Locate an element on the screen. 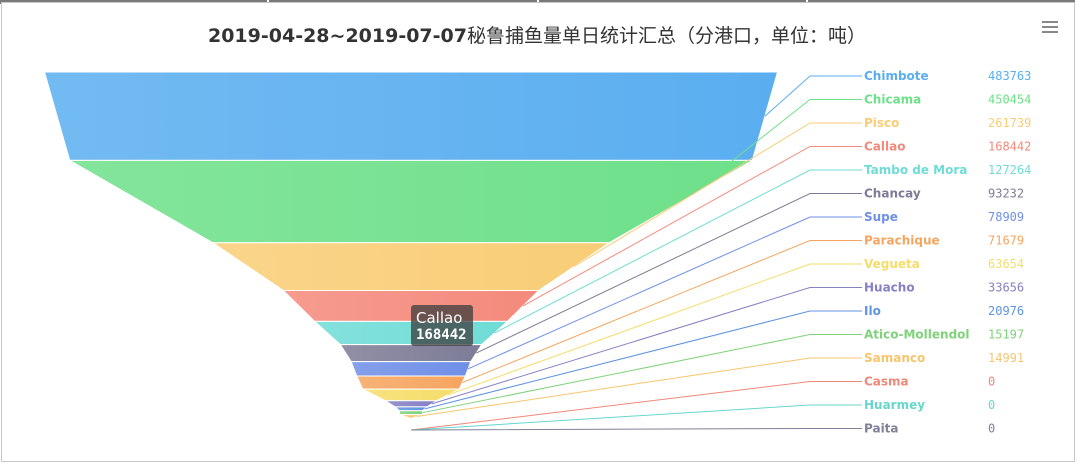 The height and width of the screenshot is (468, 1077). tooltip-value: 168442 is located at coordinates (441, 335).